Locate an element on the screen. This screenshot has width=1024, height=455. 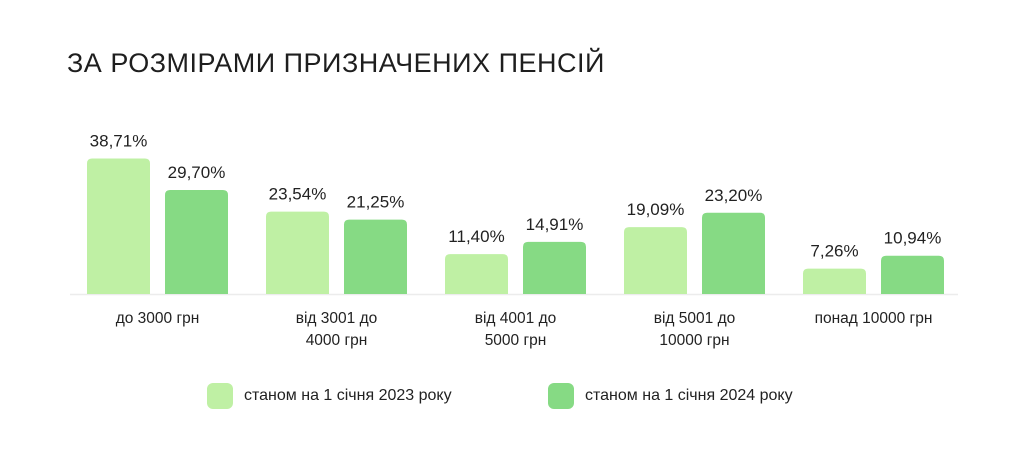
data-label: 23,54% is located at coordinates (298, 194).